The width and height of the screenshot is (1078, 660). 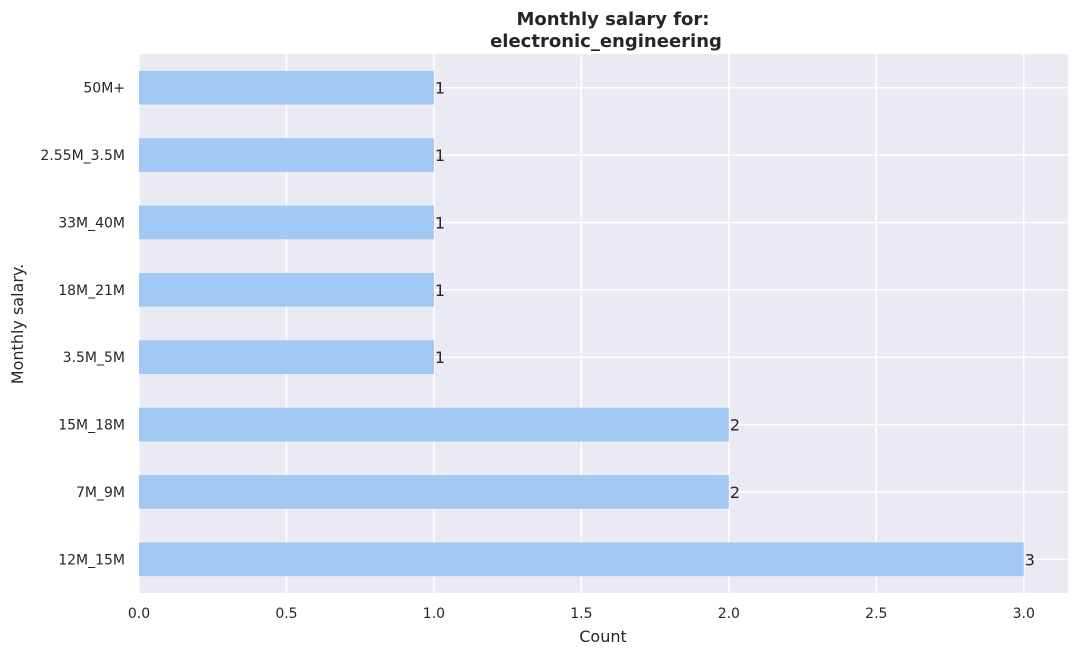 I want to click on x-tick-label: 1.0, so click(x=434, y=614).